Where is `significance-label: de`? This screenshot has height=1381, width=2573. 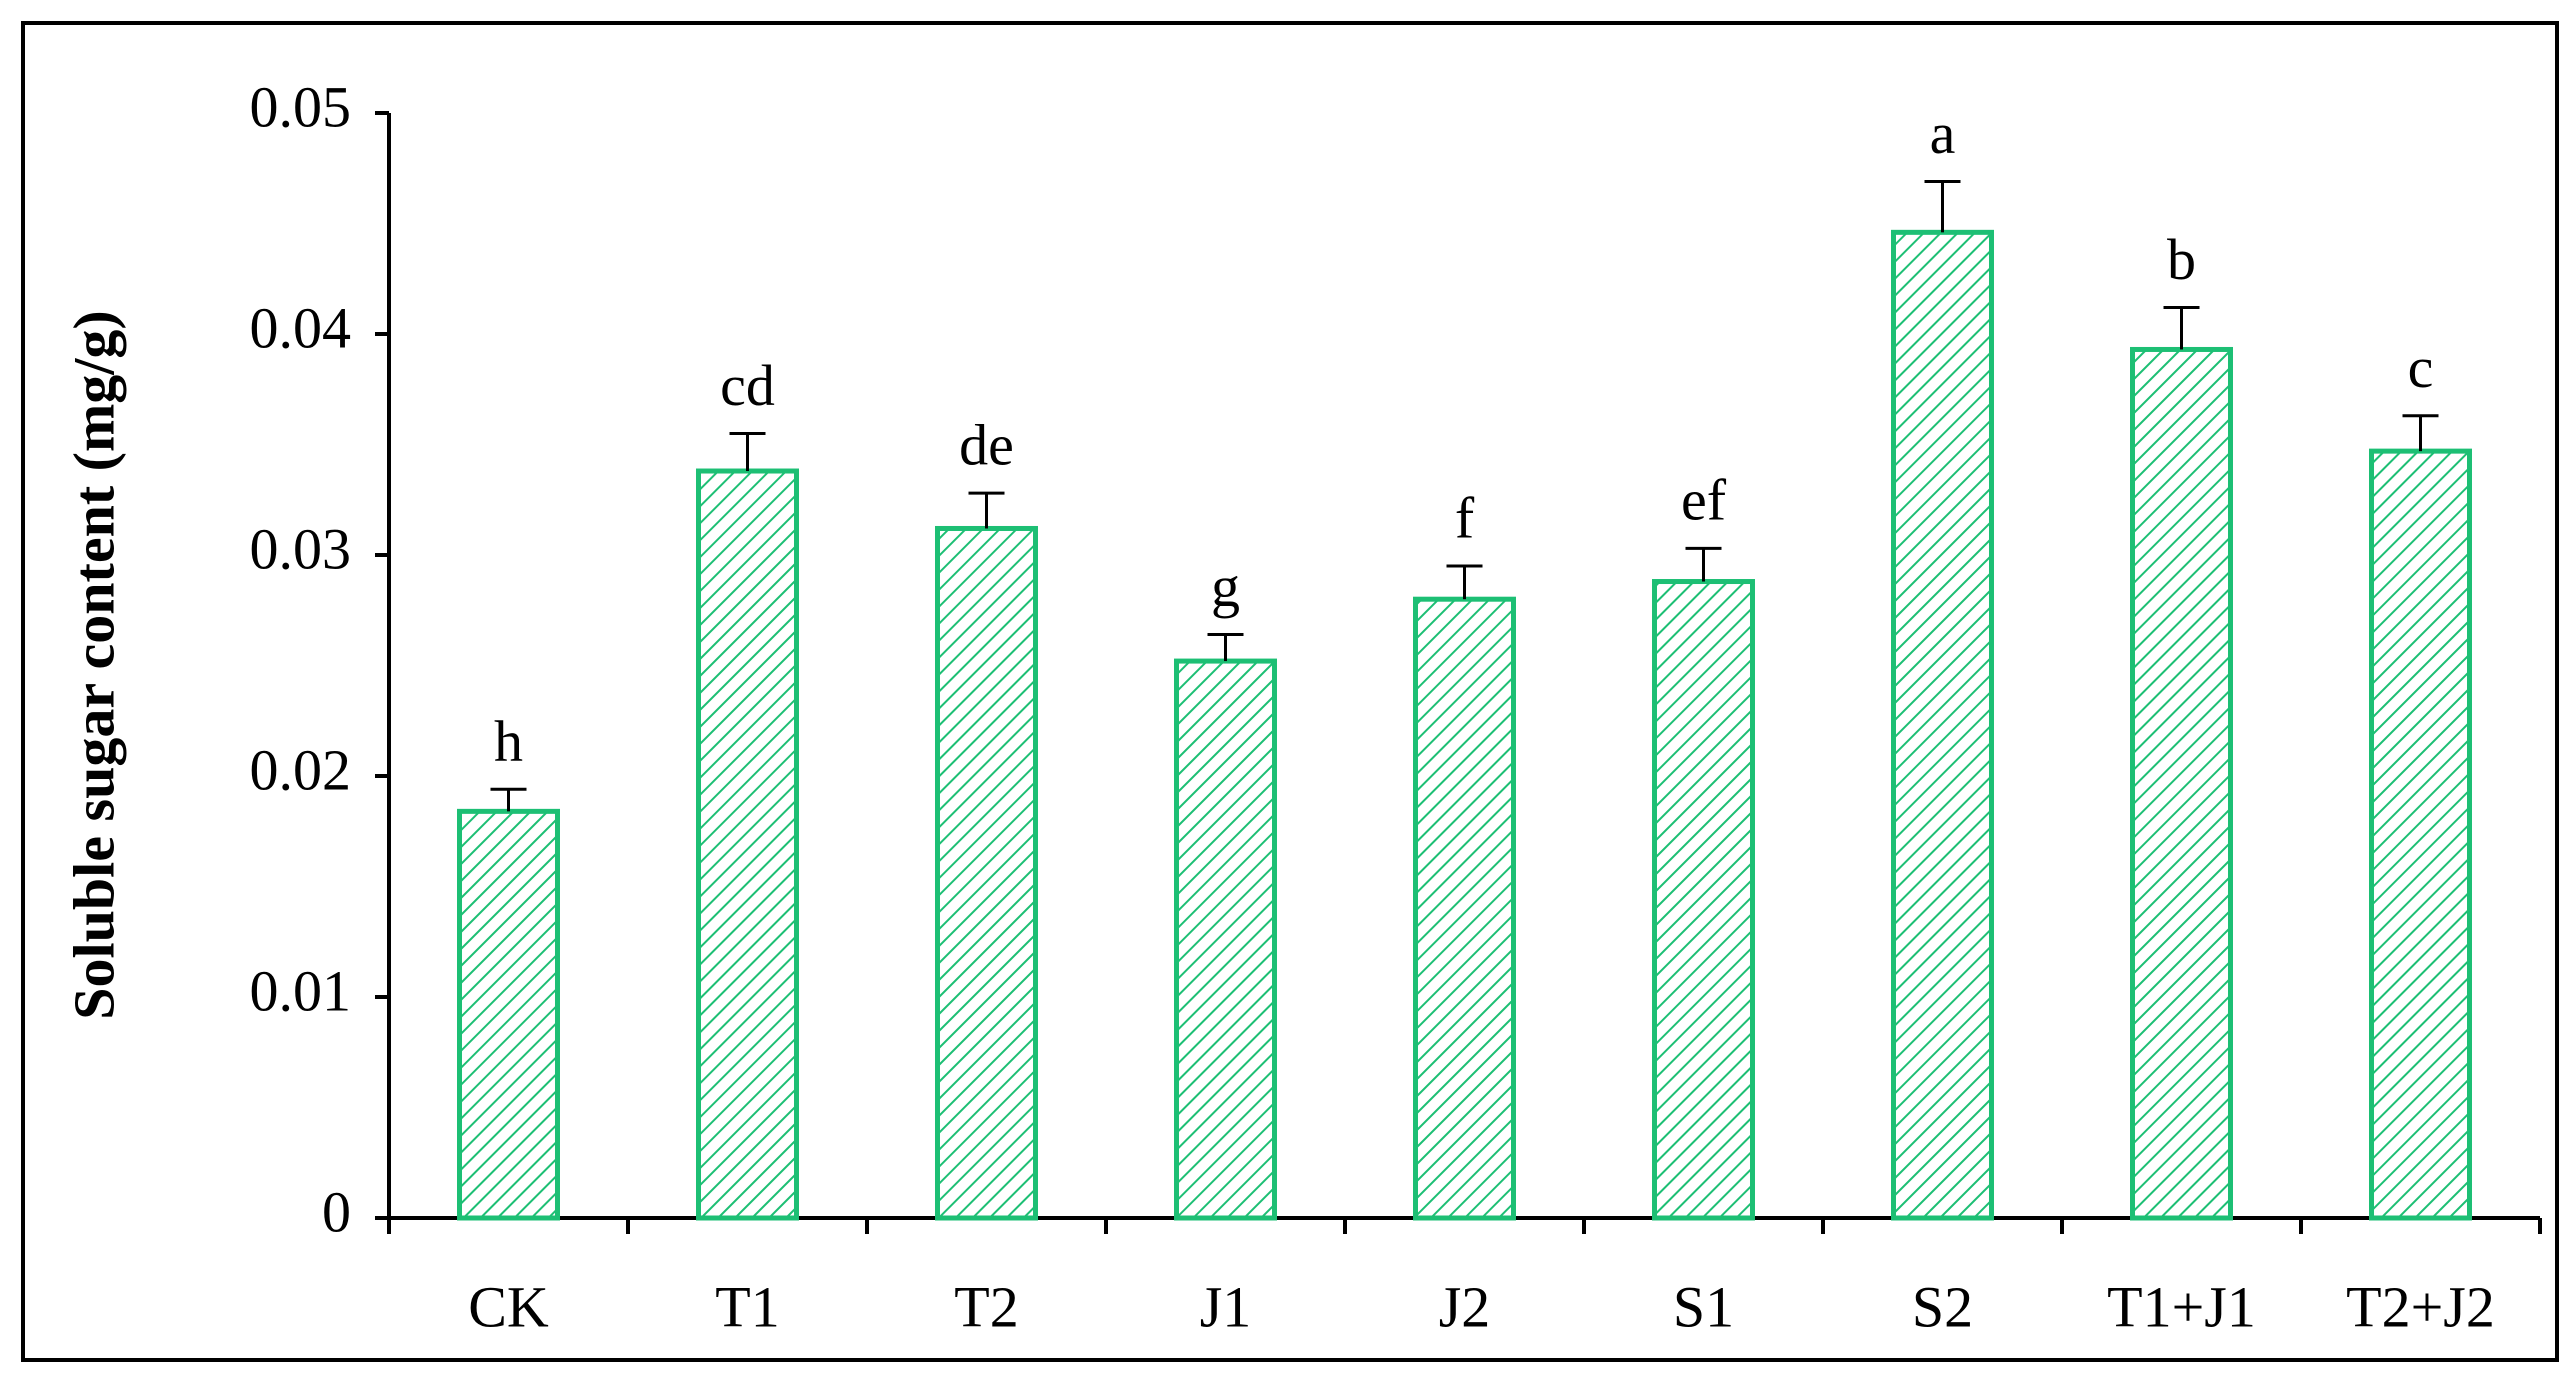 significance-label: de is located at coordinates (986, 444).